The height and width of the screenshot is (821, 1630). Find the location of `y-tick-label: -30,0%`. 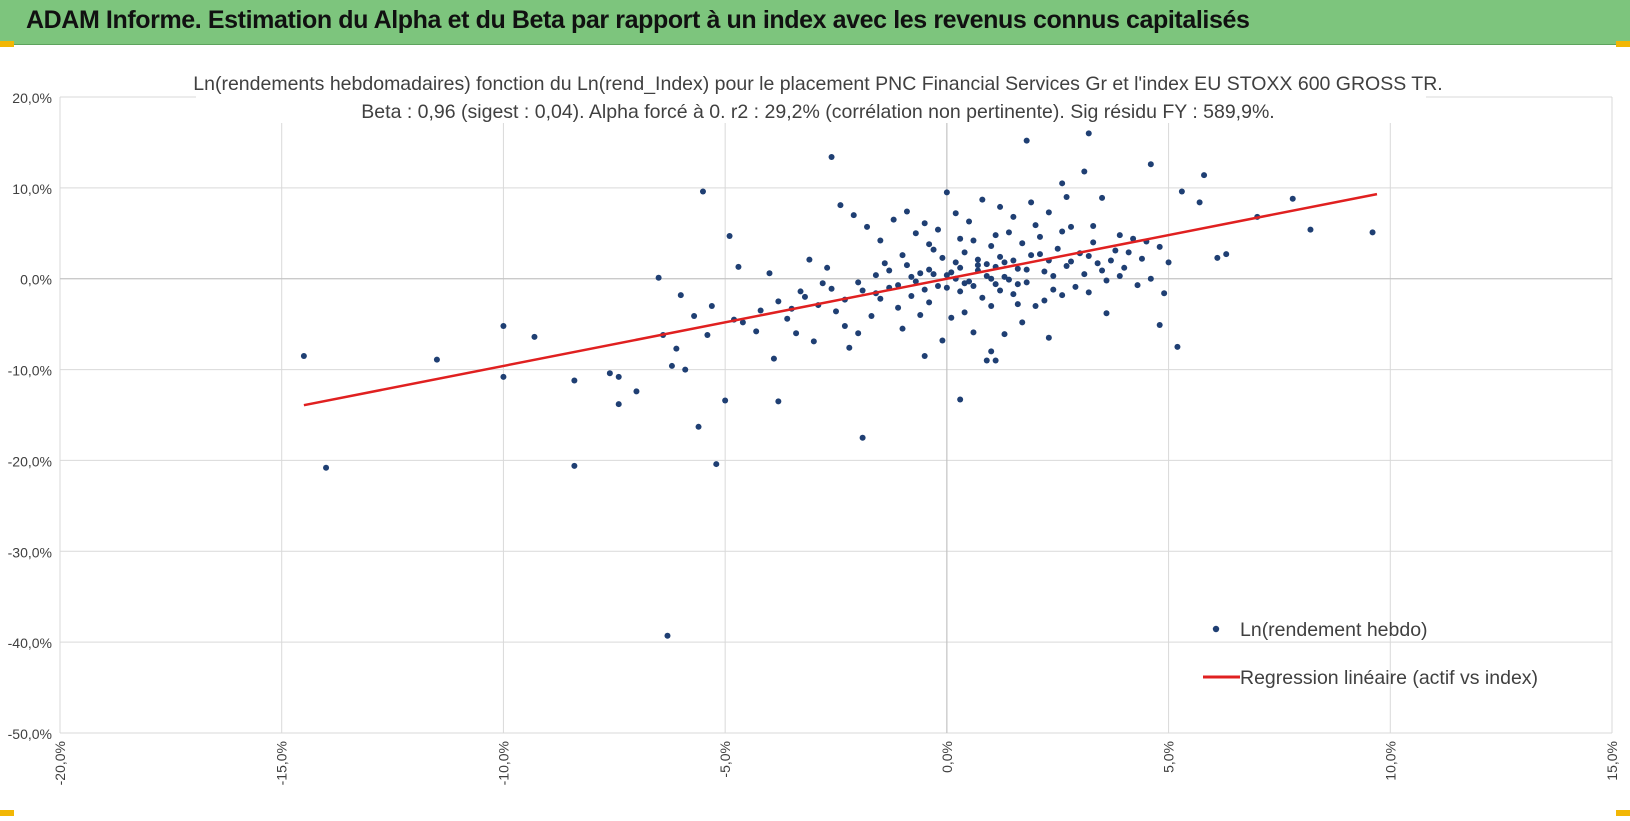

y-tick-label: -30,0% is located at coordinates (30, 552).